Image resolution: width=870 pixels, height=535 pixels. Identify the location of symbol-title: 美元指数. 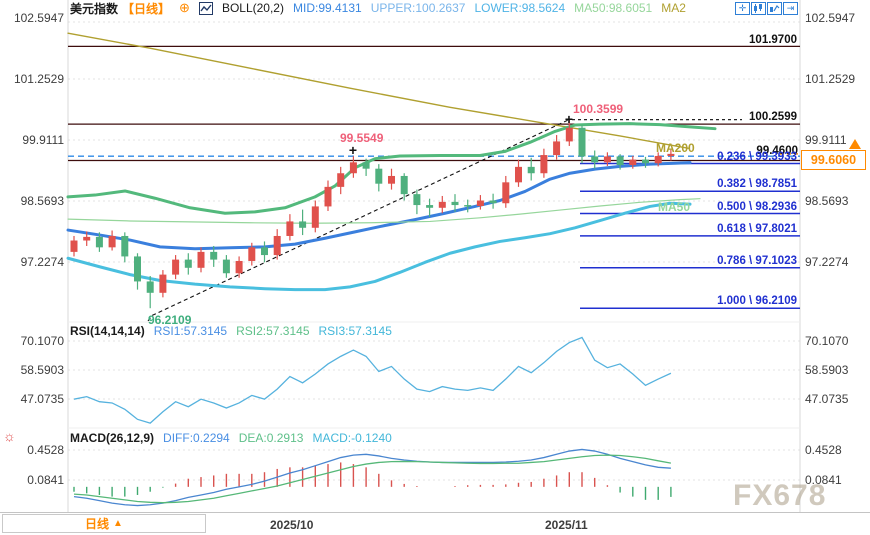
(94, 8).